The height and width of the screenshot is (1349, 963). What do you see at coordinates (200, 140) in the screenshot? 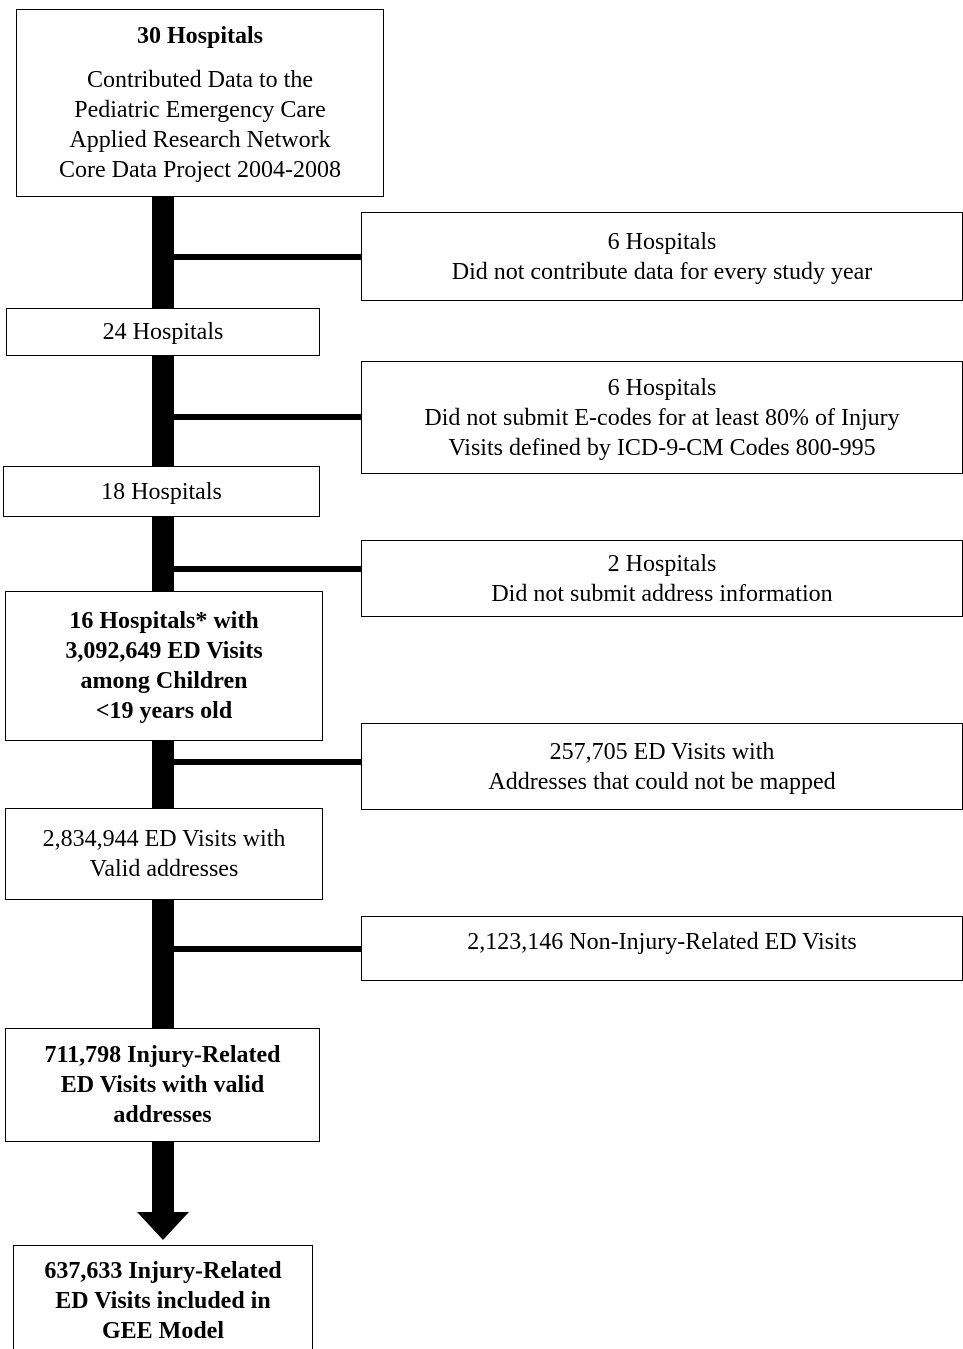
I see `box-line: Applied Research Network` at bounding box center [200, 140].